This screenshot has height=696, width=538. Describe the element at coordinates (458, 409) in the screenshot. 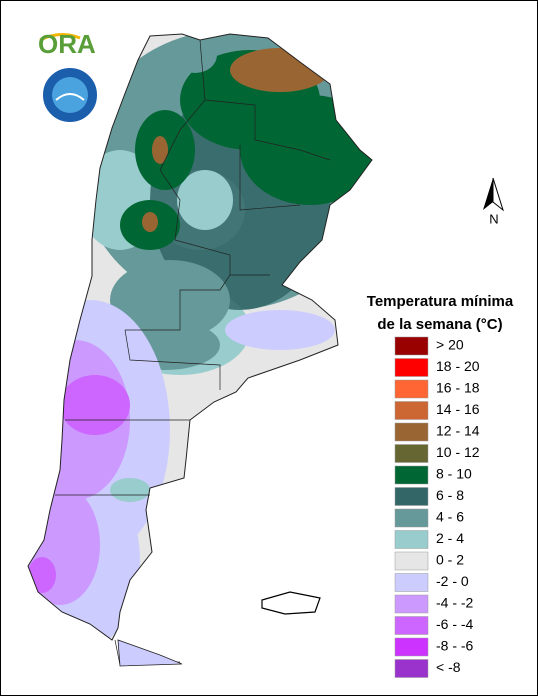

I see `legend-label: 14 - 16` at that location.